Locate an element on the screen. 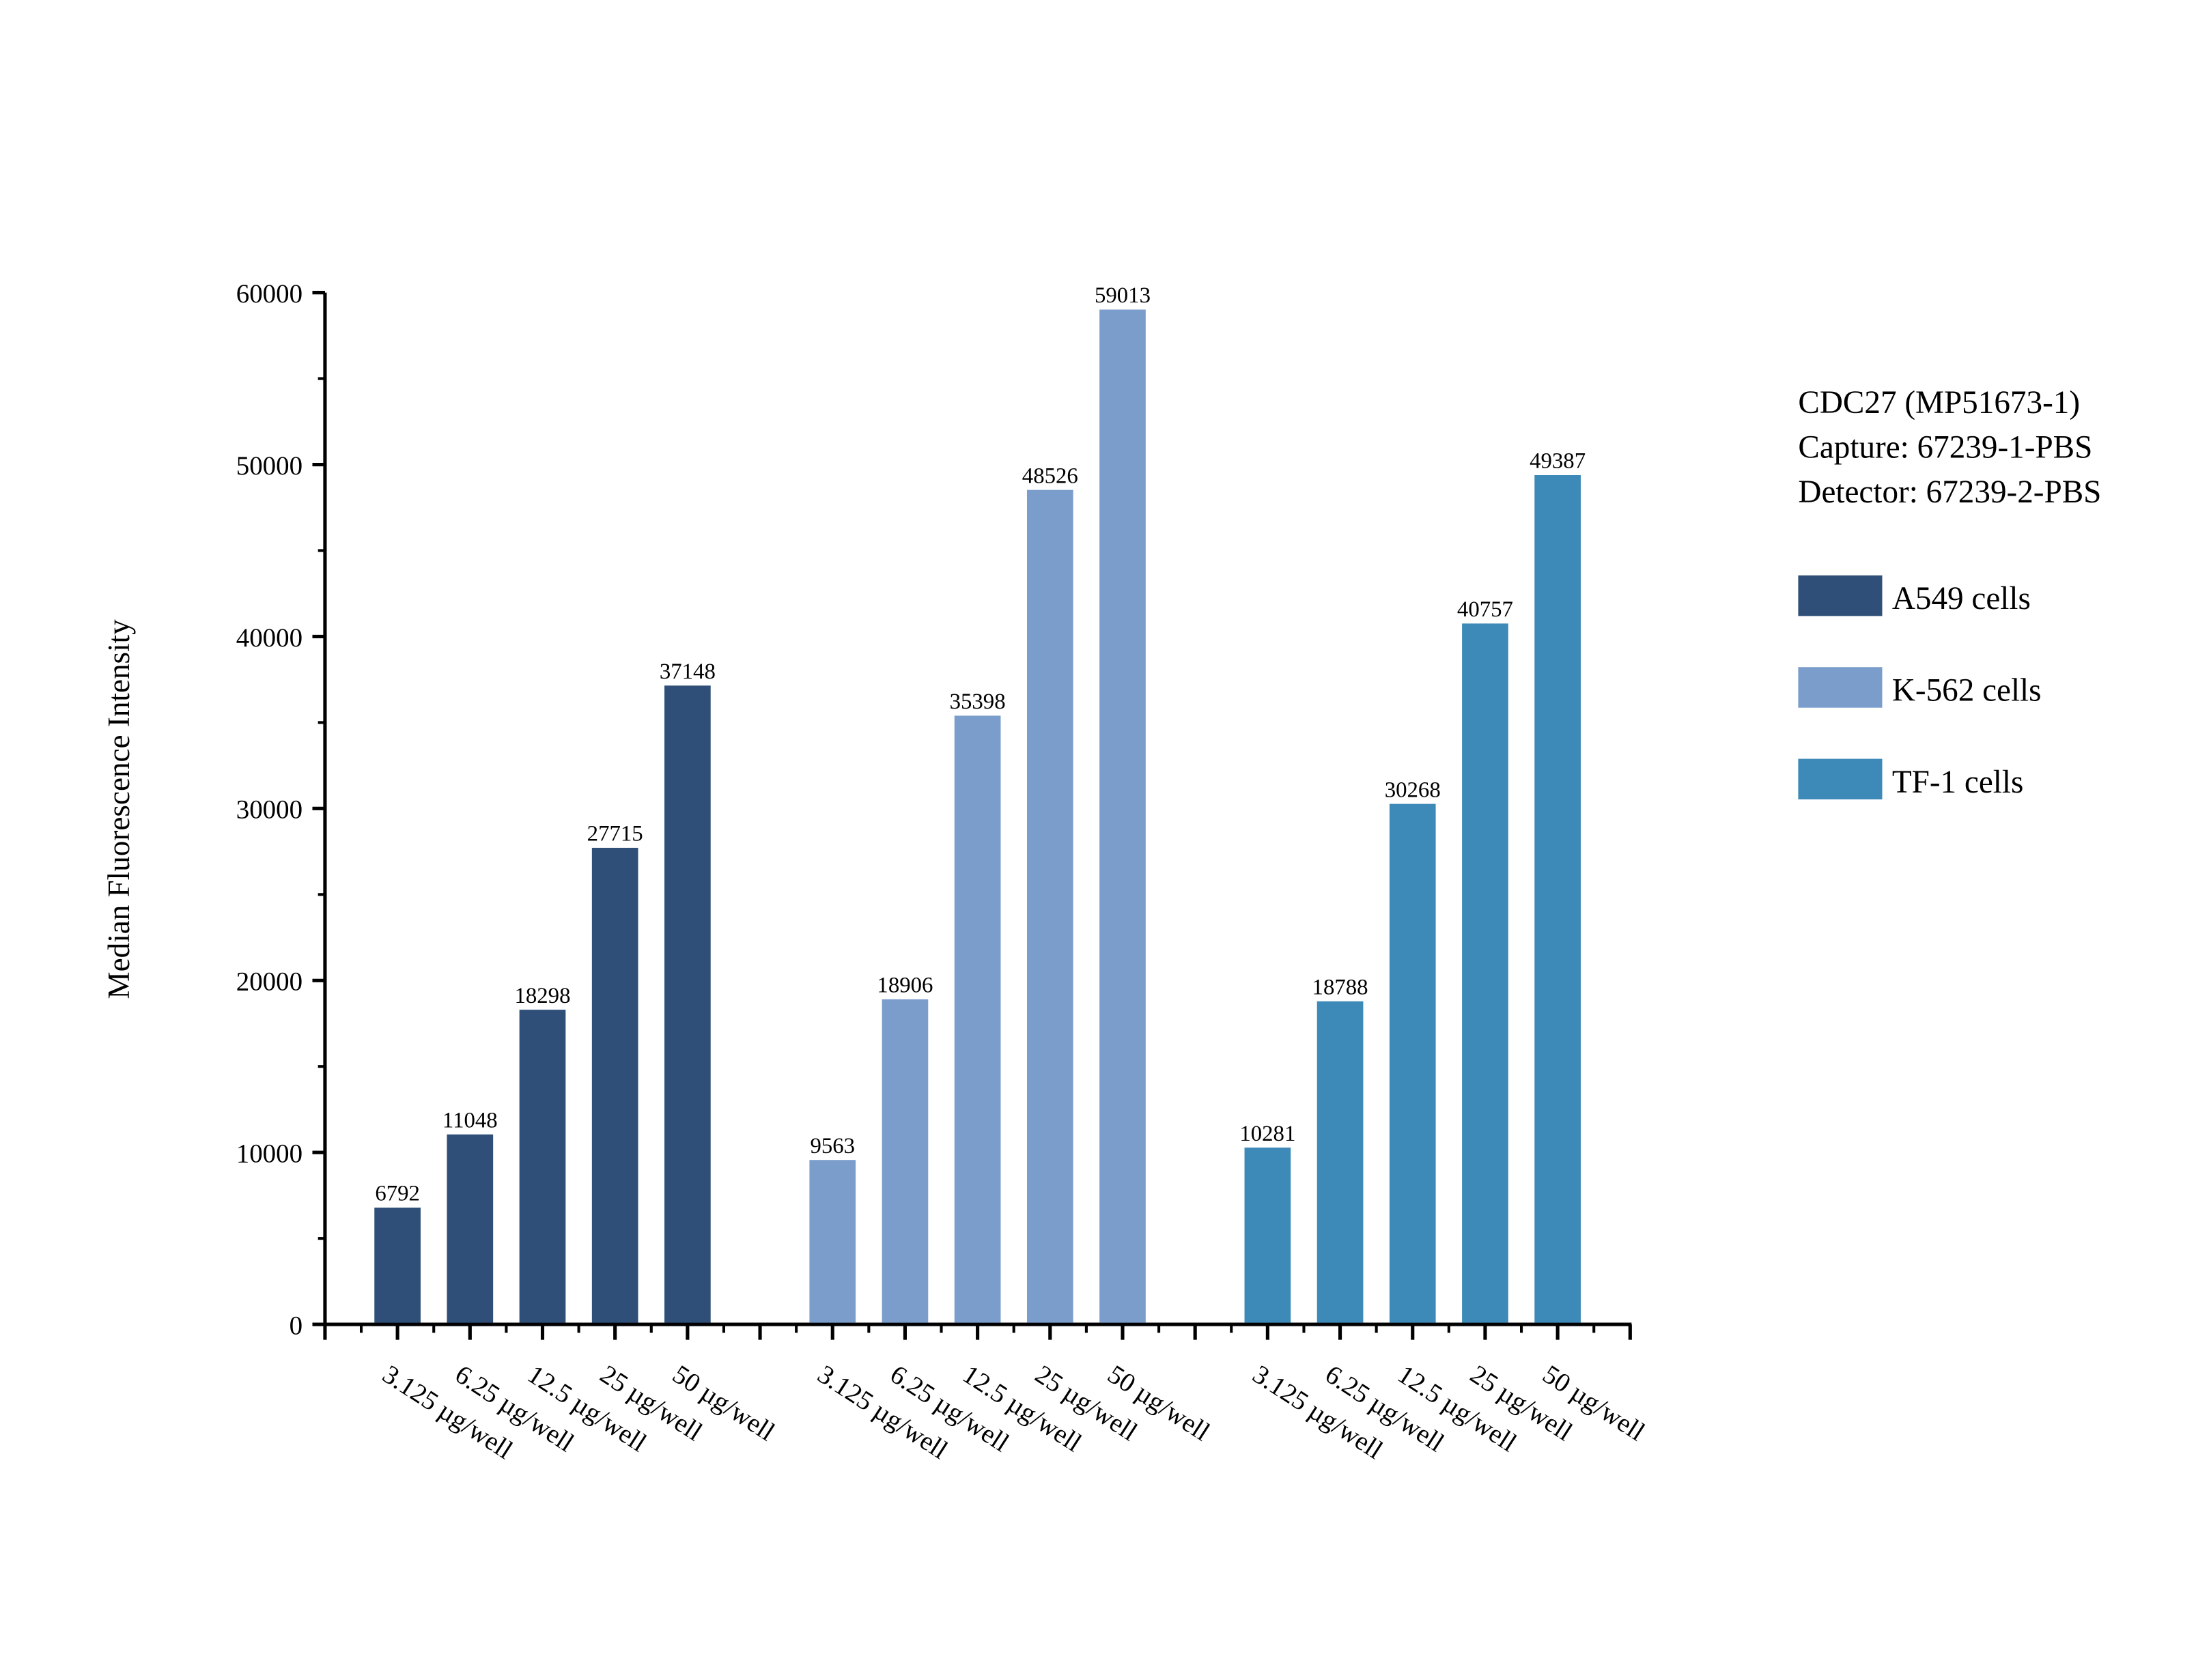 Image resolution: width=2196 pixels, height=1680 pixels. y-axis: 0 10000 20000 30000 40000 50000 60000 is located at coordinates (282, 809).